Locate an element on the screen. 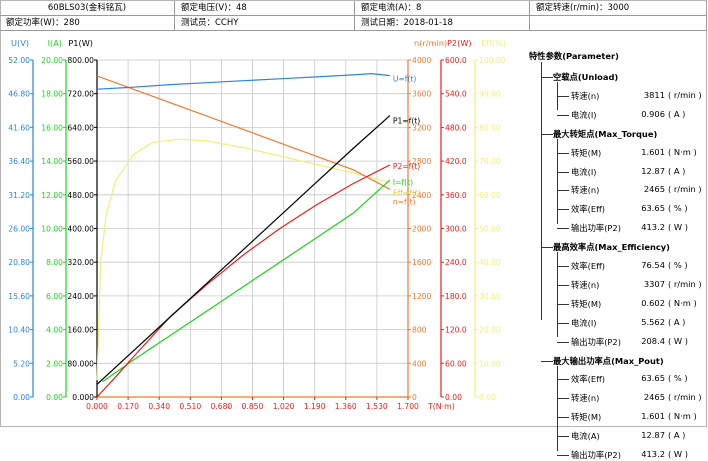  tick-label-u: 36.40 is located at coordinates (19, 161).